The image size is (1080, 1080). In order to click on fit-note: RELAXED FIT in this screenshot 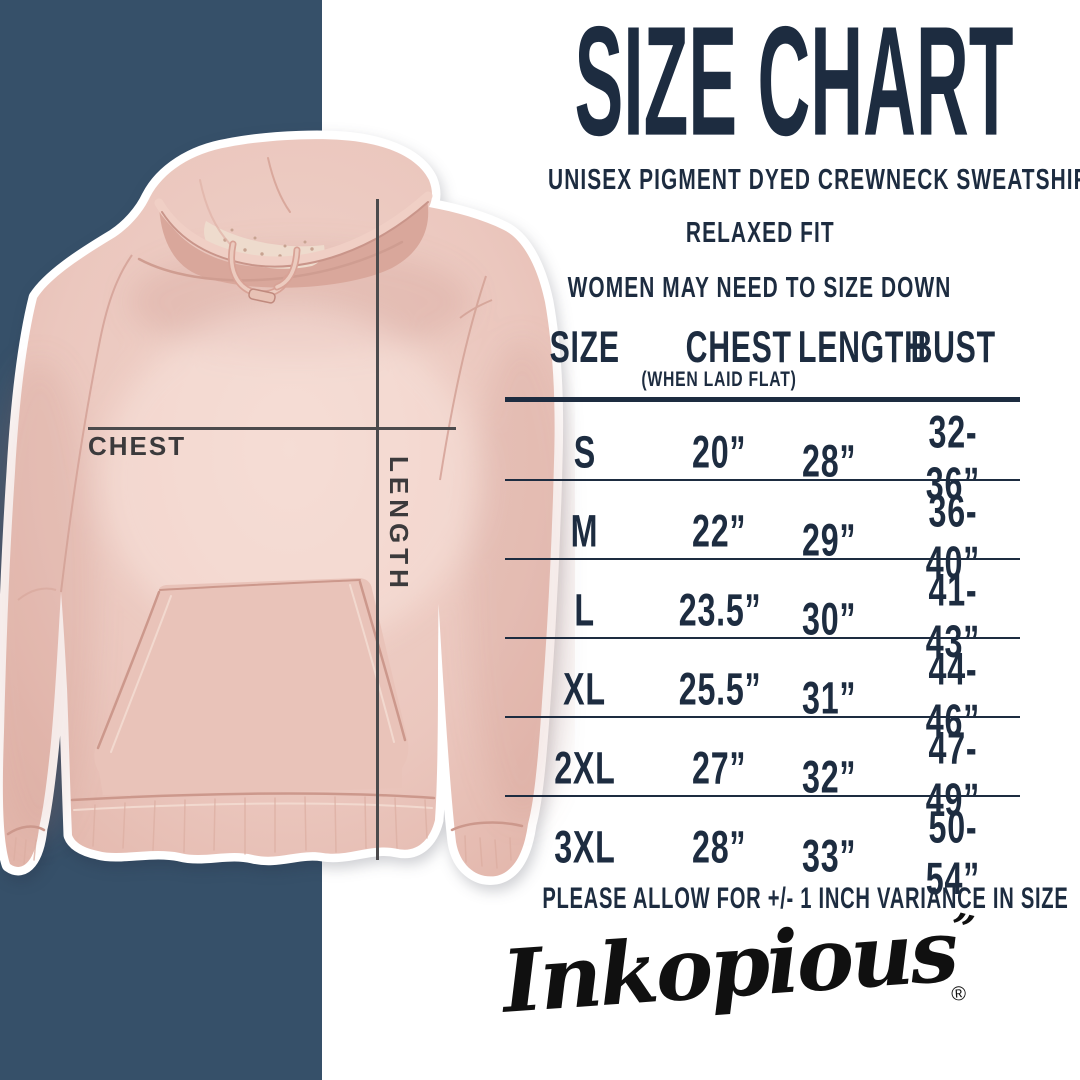, I will do `click(760, 233)`.